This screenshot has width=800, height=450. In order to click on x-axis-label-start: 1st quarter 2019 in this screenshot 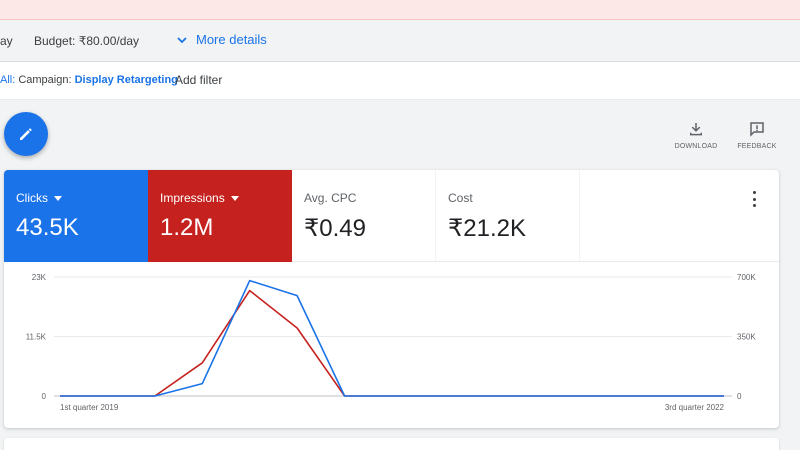, I will do `click(89, 407)`.